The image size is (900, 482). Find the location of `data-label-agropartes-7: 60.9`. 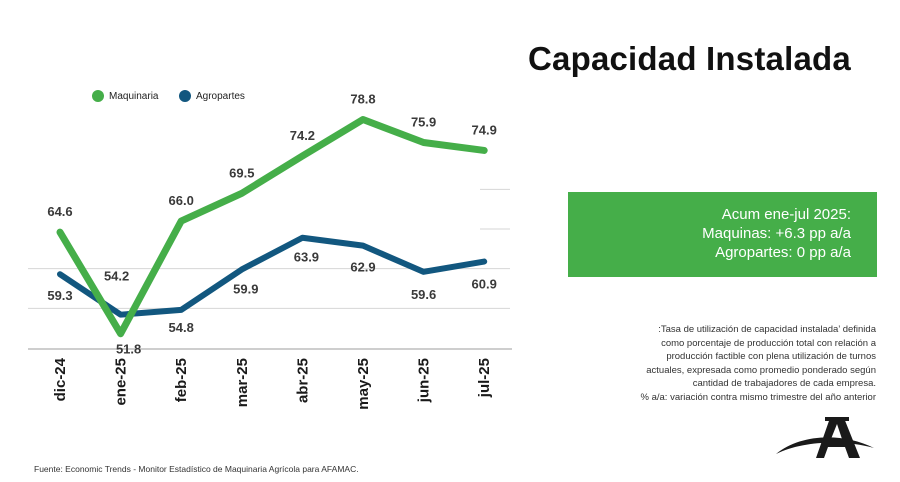

data-label-agropartes-7: 60.9 is located at coordinates (484, 284).